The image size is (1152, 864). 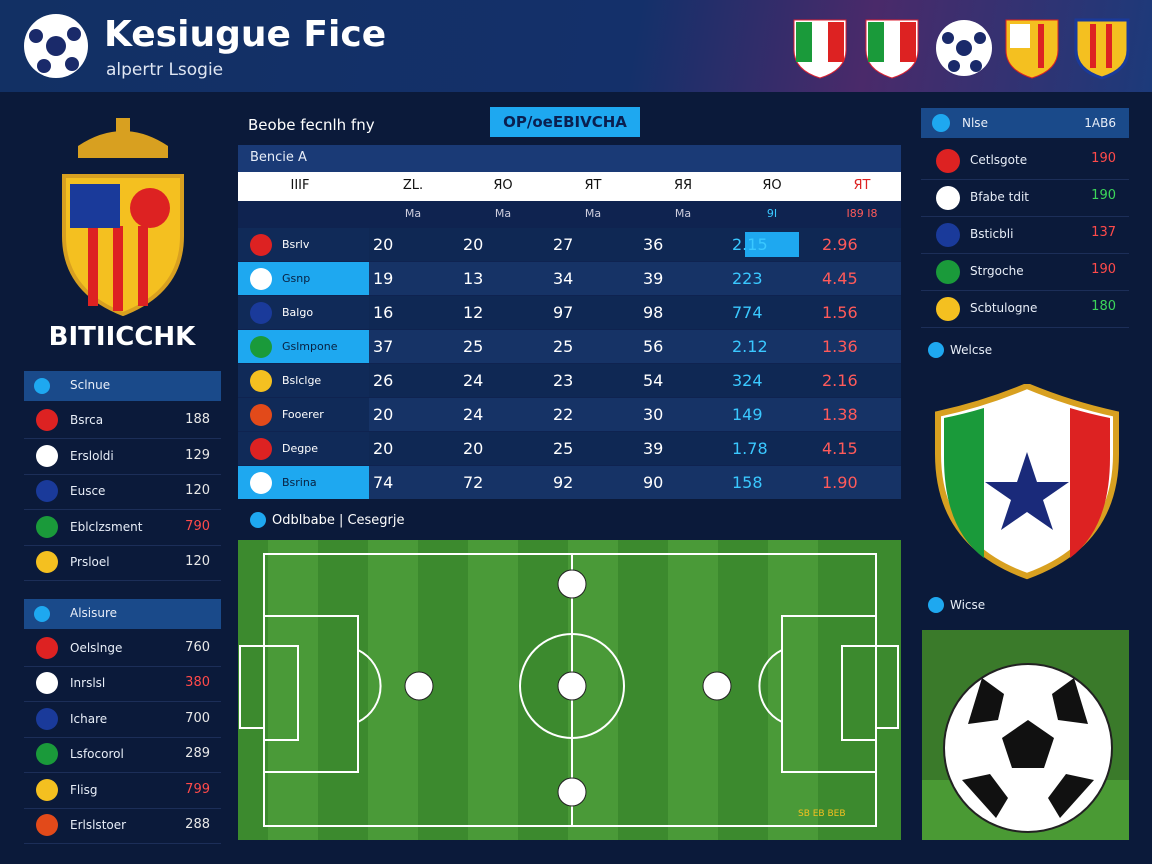 I want to click on cell: 72, so click(x=473, y=482).